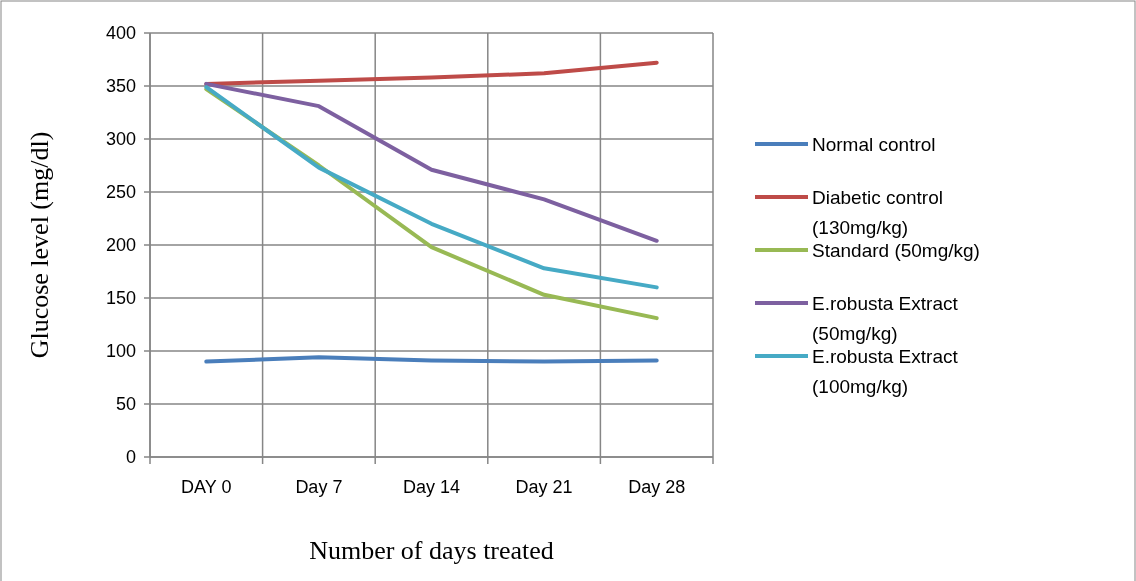 The width and height of the screenshot is (1136, 581). Describe the element at coordinates (120, 192) in the screenshot. I see `y-tick-label: 250` at that location.